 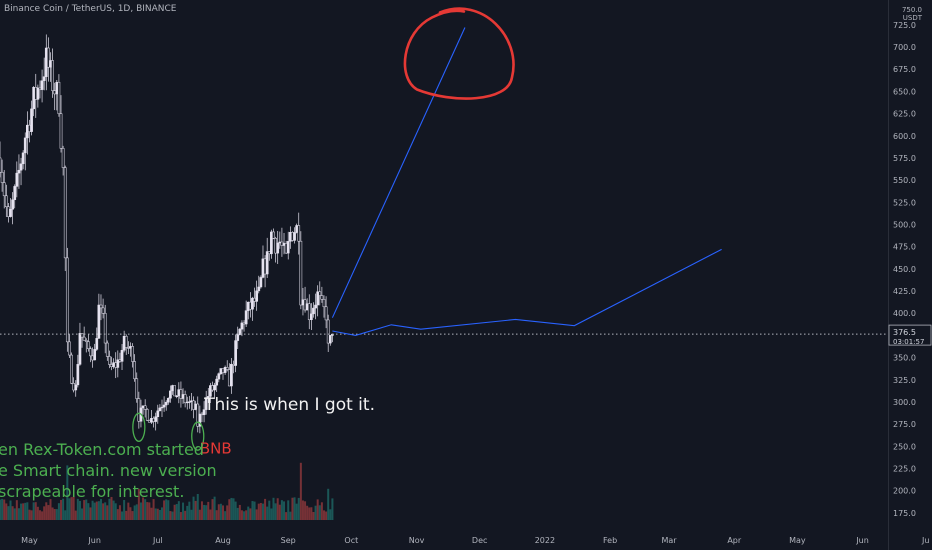 What do you see at coordinates (904, 313) in the screenshot?
I see `price-tick-label: 400.0` at bounding box center [904, 313].